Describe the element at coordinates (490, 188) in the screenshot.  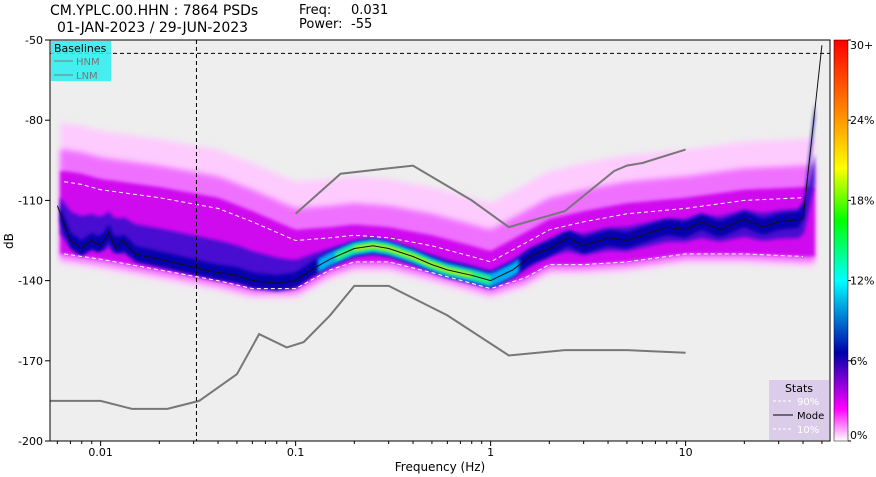
I see `hnm-baseline-line` at that location.